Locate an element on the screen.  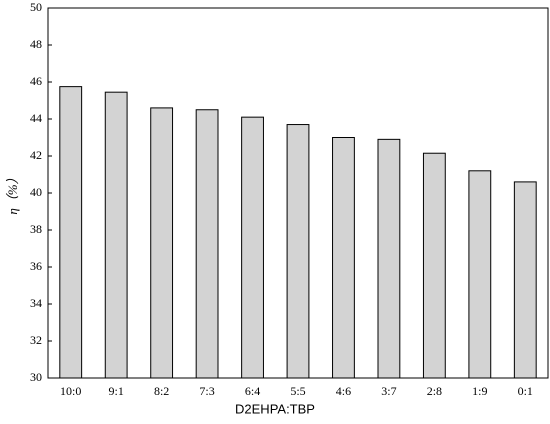
y-axis-label: η（%） is located at coordinates (12, 192).